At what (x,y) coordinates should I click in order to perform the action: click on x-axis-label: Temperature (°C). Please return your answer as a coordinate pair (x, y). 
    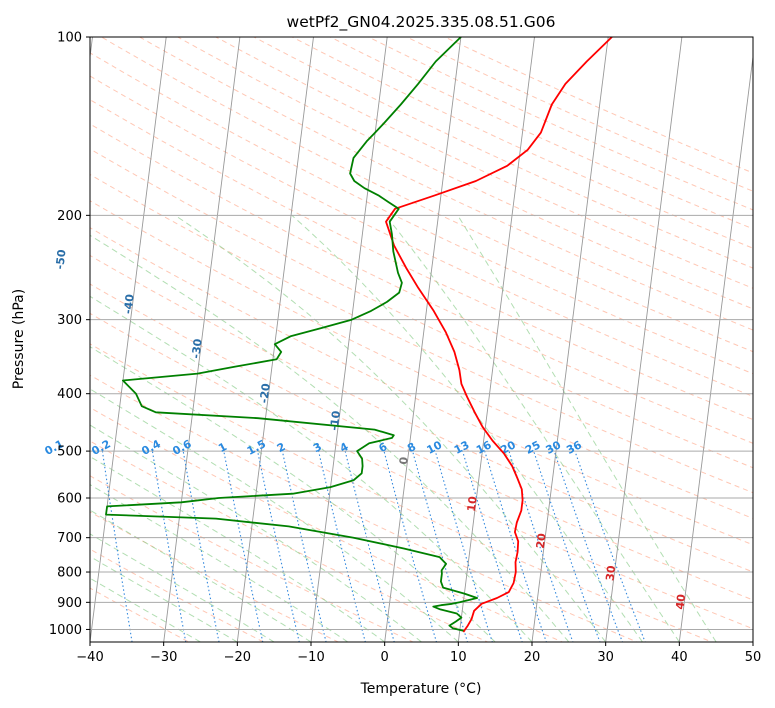
    Looking at the image, I should click on (421, 689).